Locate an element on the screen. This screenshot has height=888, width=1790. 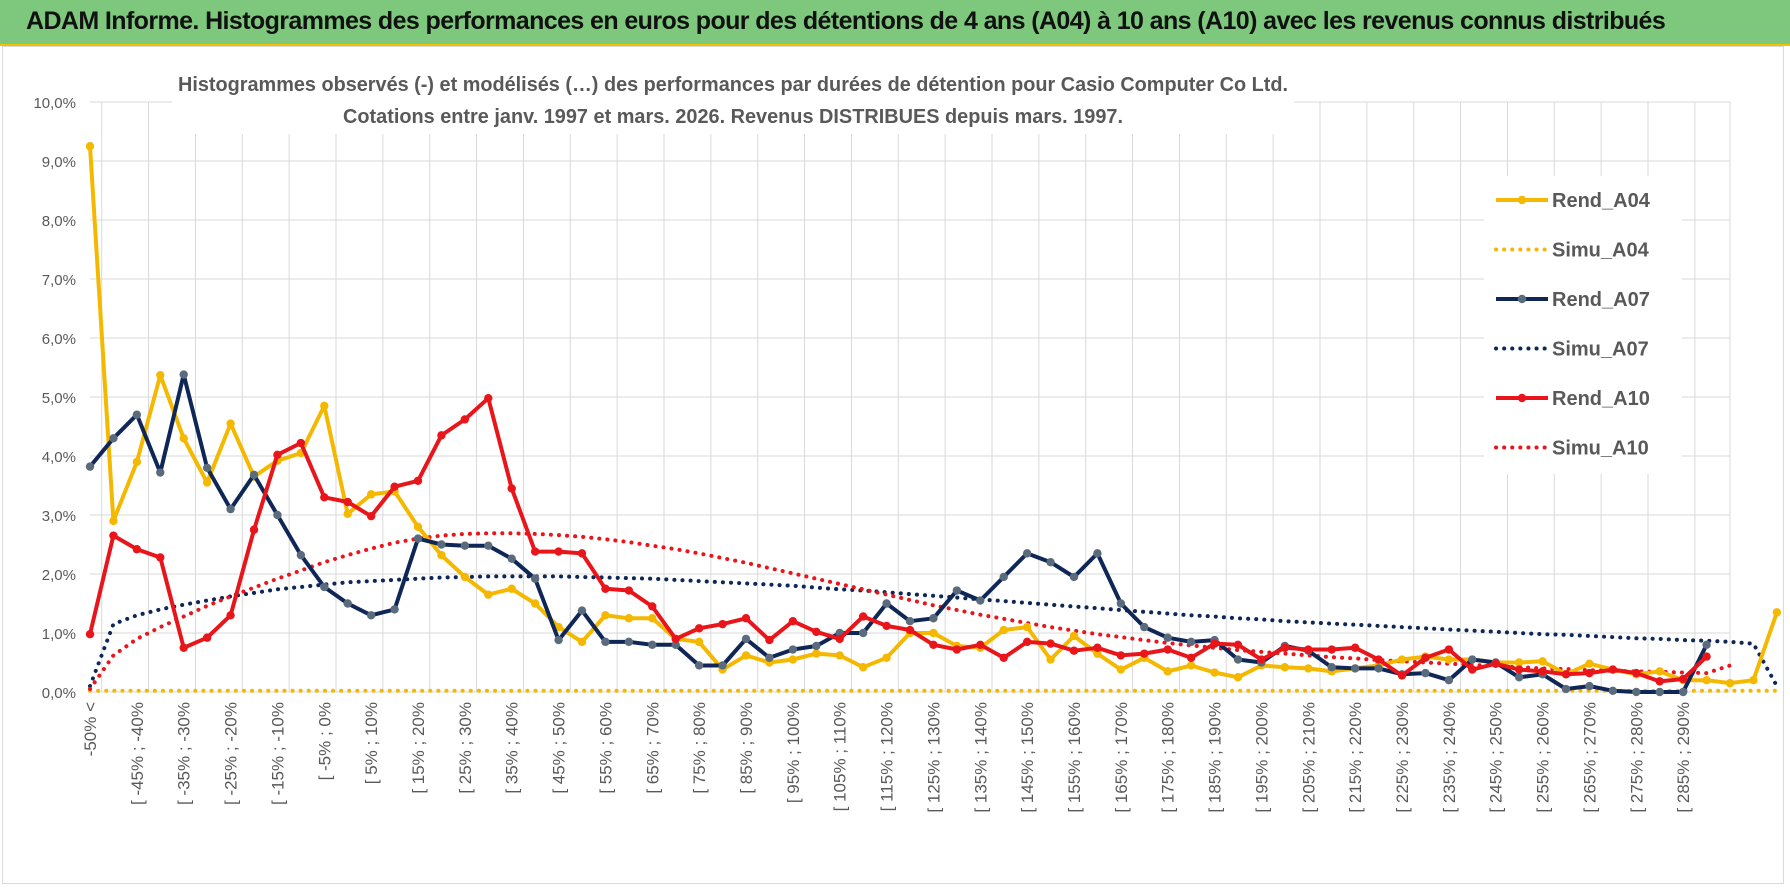
legend-item-Rend_A07: Rend_A07 is located at coordinates (1573, 300).